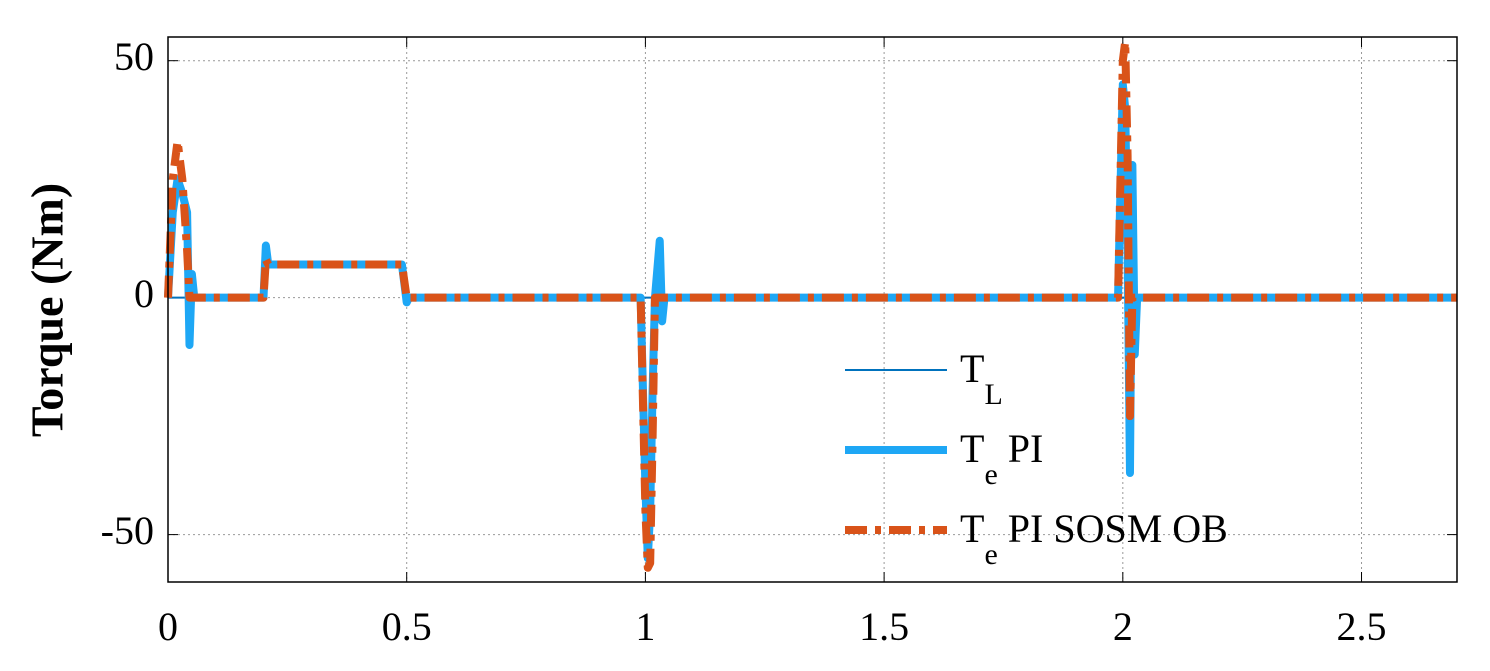 This screenshot has height=671, width=1490. Describe the element at coordinates (1001, 458) in the screenshot. I see `legend-label: Te PI` at that location.